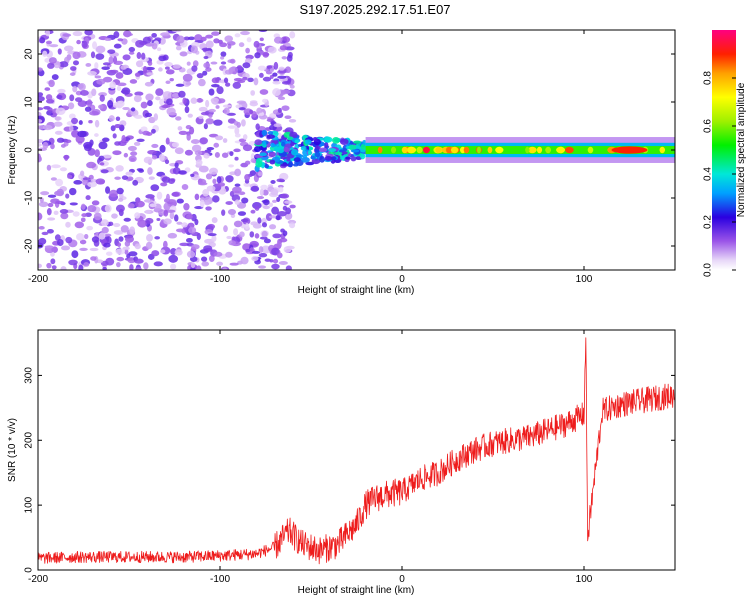  Describe the element at coordinates (29, 197) in the screenshot. I see `spectrogram-y-tick-label: -10` at that location.